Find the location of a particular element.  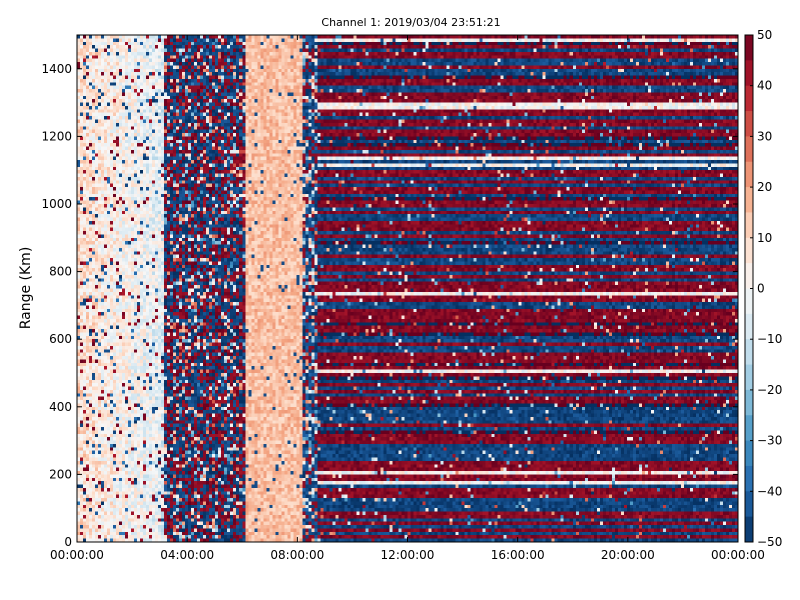

colorbar-tick-label: 10 is located at coordinates (764, 238).